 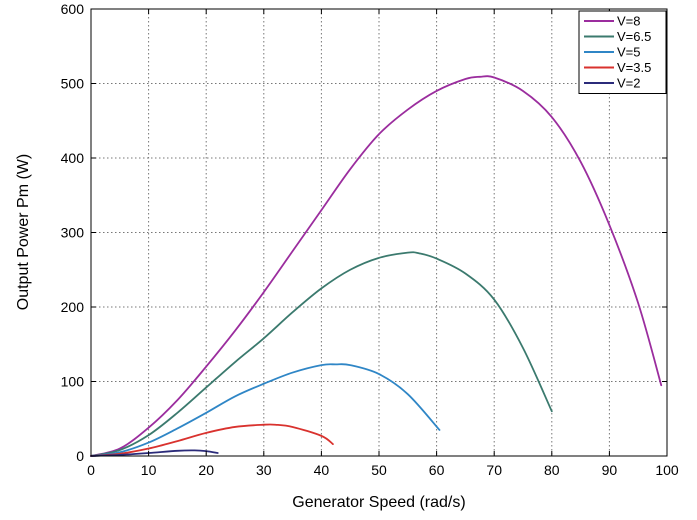 I want to click on legend-label: V=5, so click(x=629, y=52).